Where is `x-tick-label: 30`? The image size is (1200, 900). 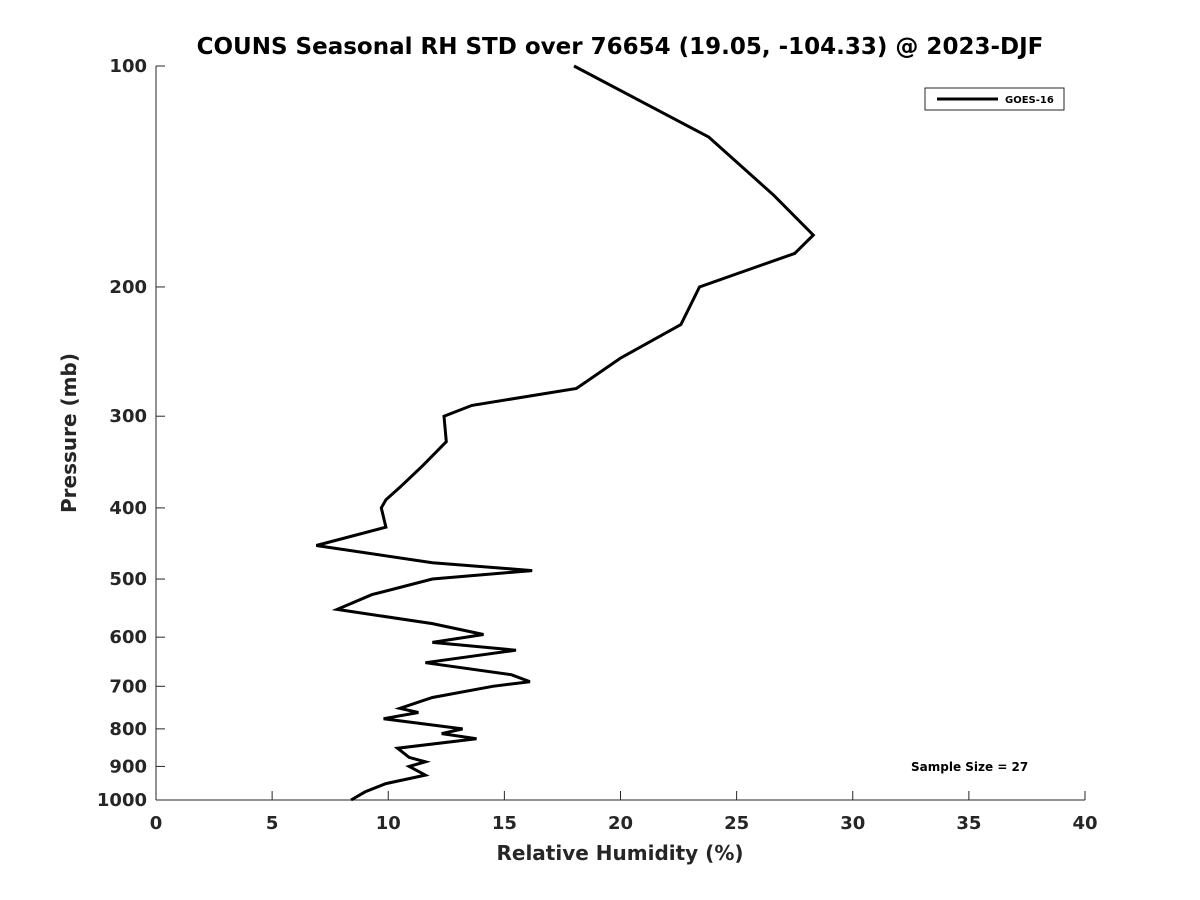
x-tick-label: 30 is located at coordinates (852, 823).